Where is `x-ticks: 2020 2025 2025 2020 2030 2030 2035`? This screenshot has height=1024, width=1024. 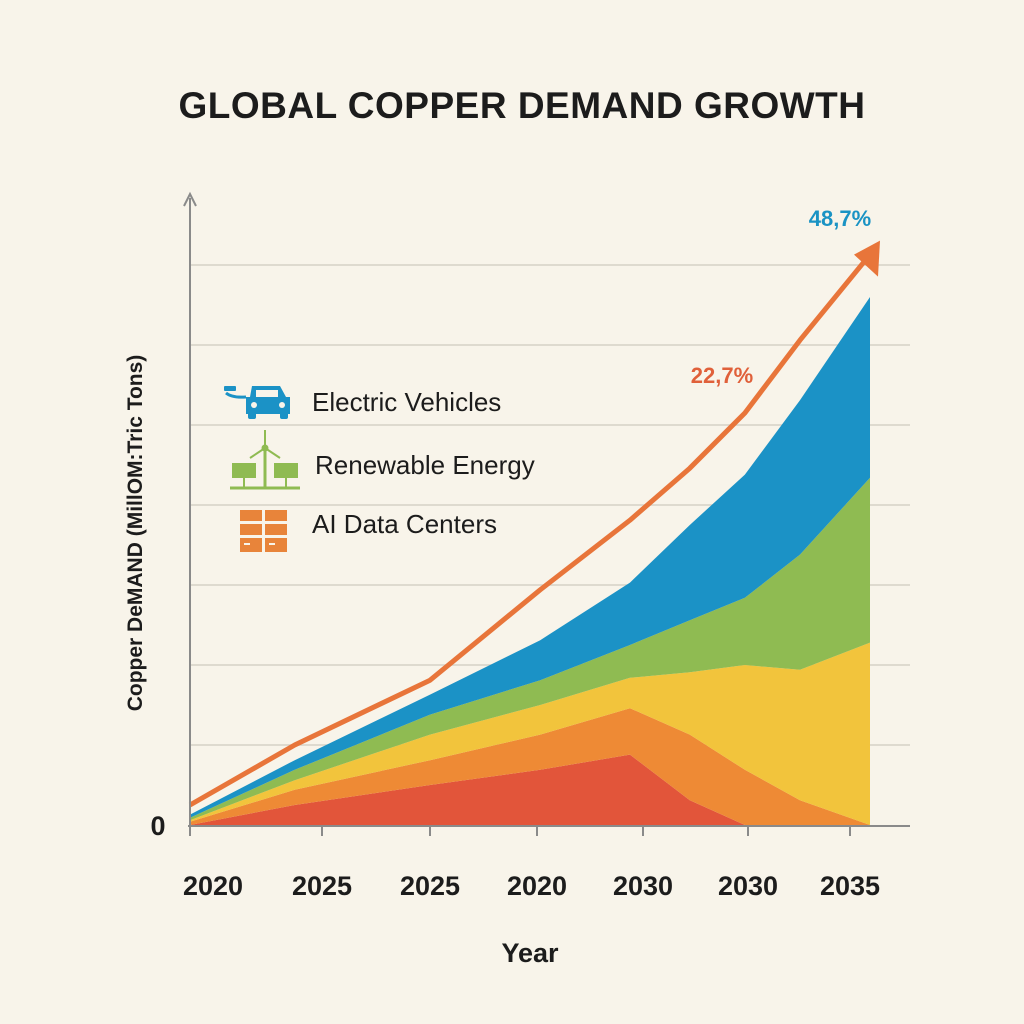 x-ticks: 2020 2025 2025 2020 2030 2030 2035 is located at coordinates (531, 863).